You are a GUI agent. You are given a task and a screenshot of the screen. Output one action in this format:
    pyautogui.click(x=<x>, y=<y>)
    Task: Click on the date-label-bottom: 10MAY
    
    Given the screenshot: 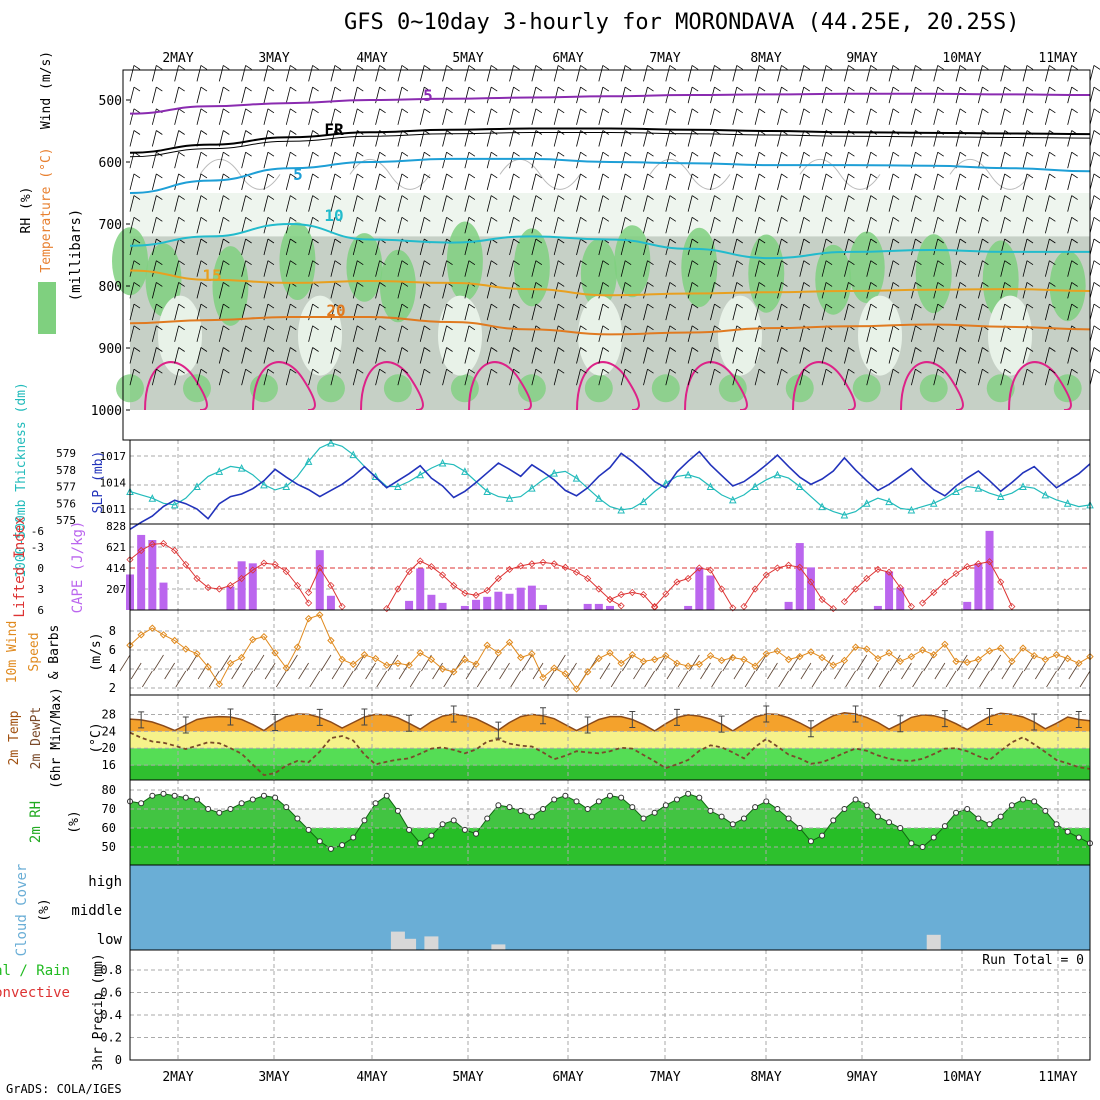 What is the action you would take?
    pyautogui.click(x=961, y=1077)
    